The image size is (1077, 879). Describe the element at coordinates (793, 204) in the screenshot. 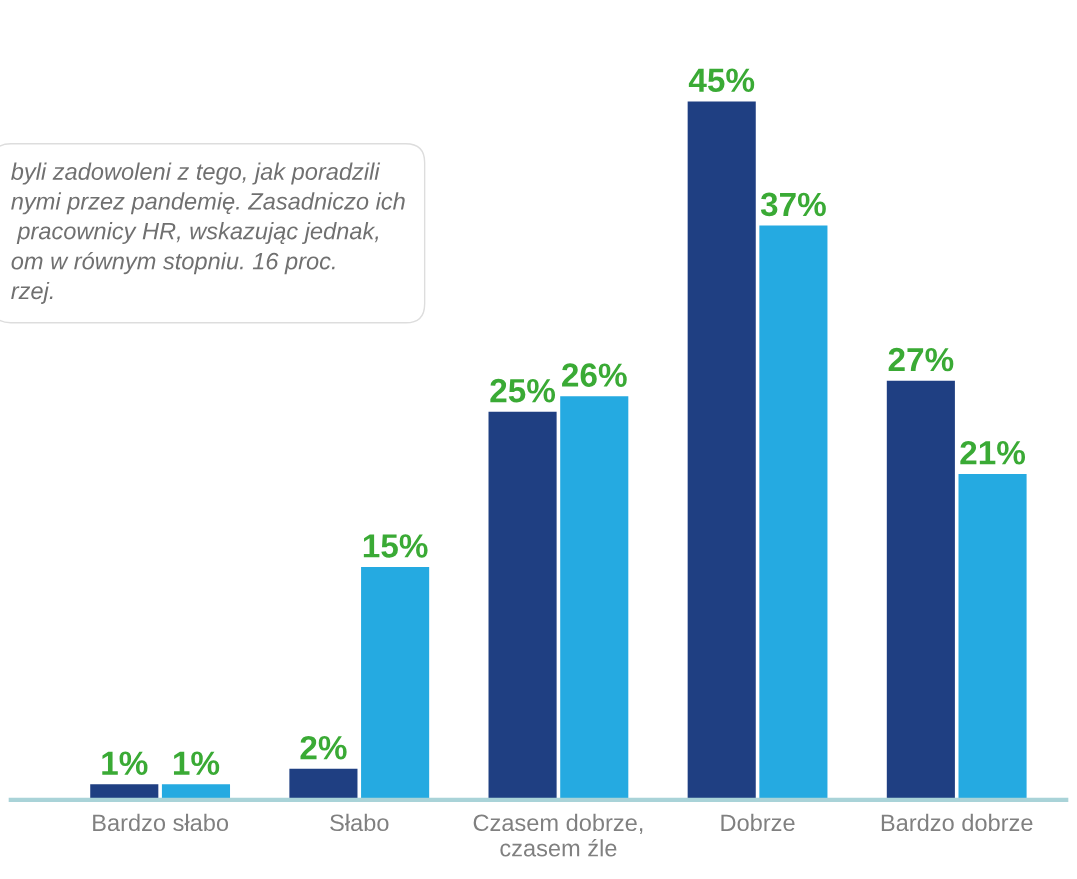

I see `data-label: 37%` at that location.